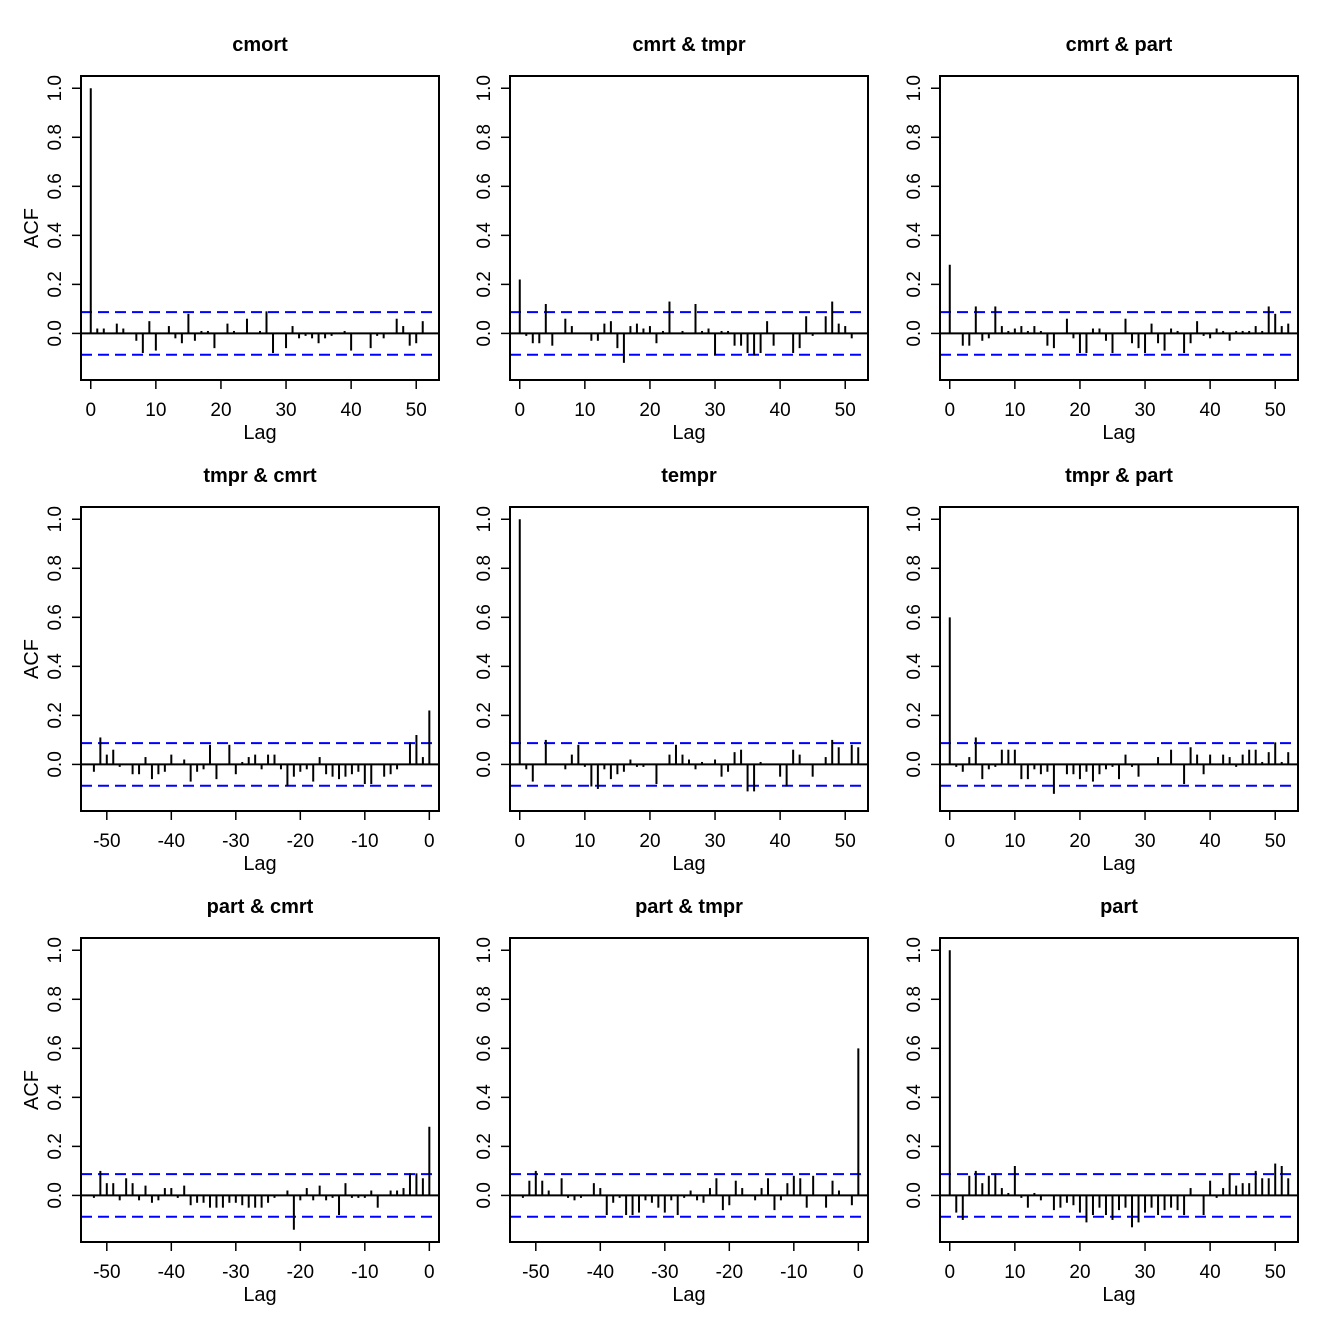 This screenshot has width=1344, height=1344. I want to click on panel-title: cmrt & tmpr, so click(689, 45).